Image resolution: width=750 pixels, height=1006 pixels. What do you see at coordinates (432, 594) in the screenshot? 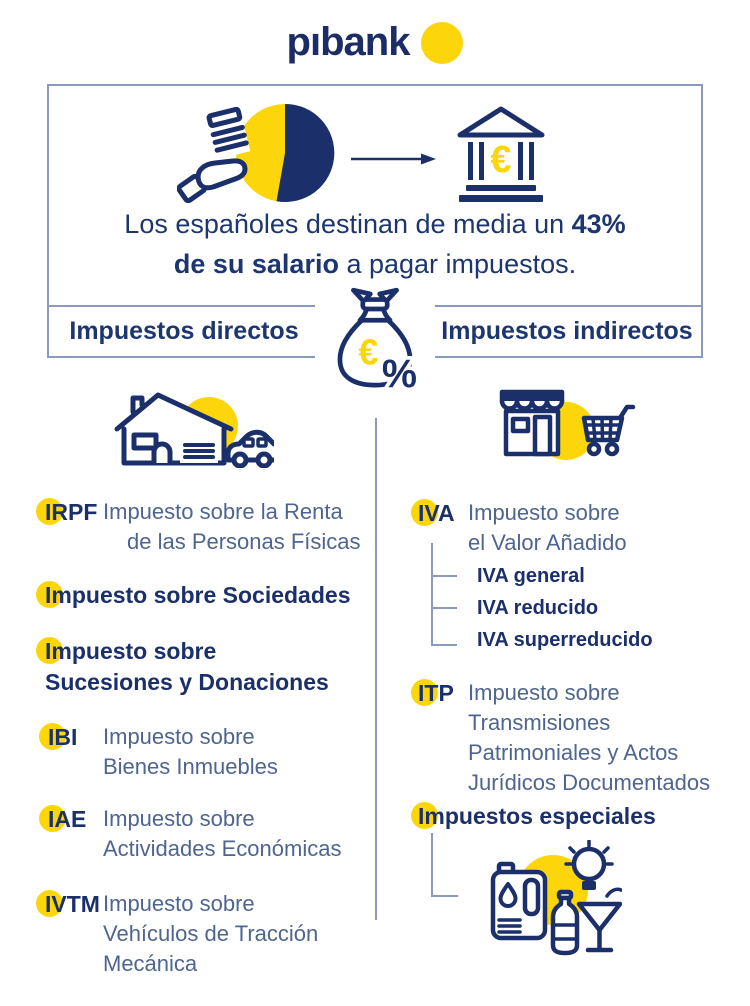
I see `iva-tree-trunk-line` at bounding box center [432, 594].